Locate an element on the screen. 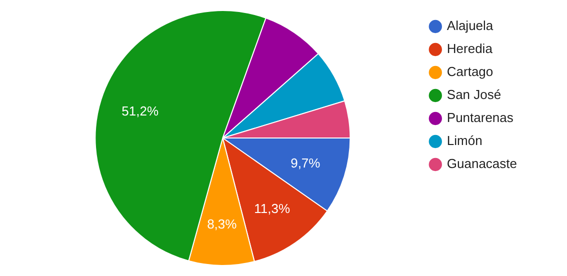 The width and height of the screenshot is (567, 276). data-label: 8,3% is located at coordinates (222, 224).